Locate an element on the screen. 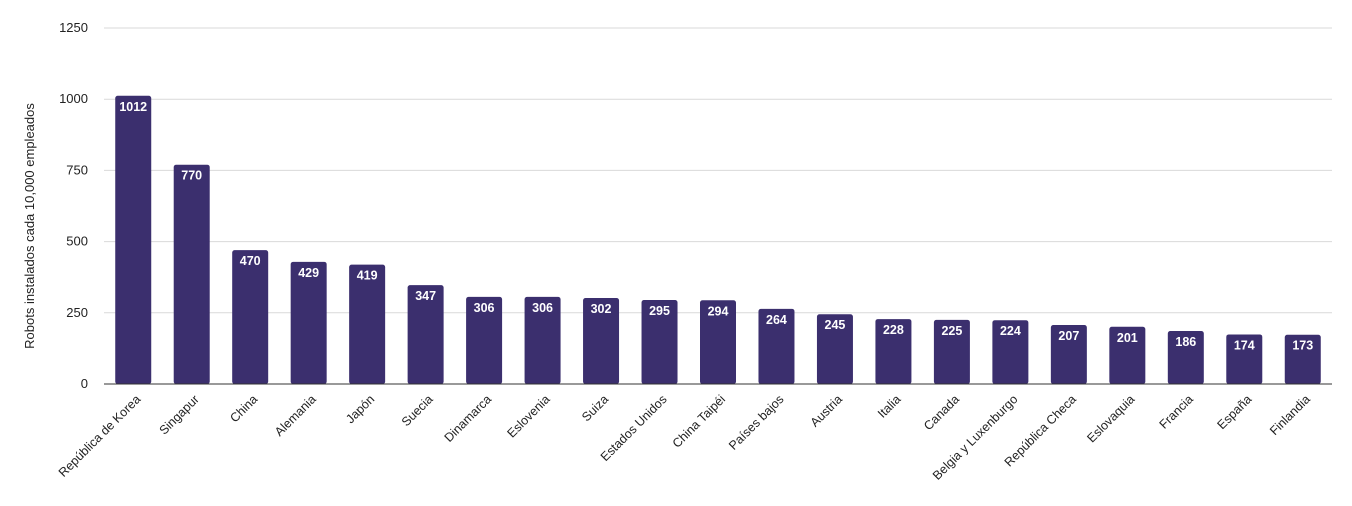 The height and width of the screenshot is (506, 1352). bar-value-label: 770 is located at coordinates (191, 176).